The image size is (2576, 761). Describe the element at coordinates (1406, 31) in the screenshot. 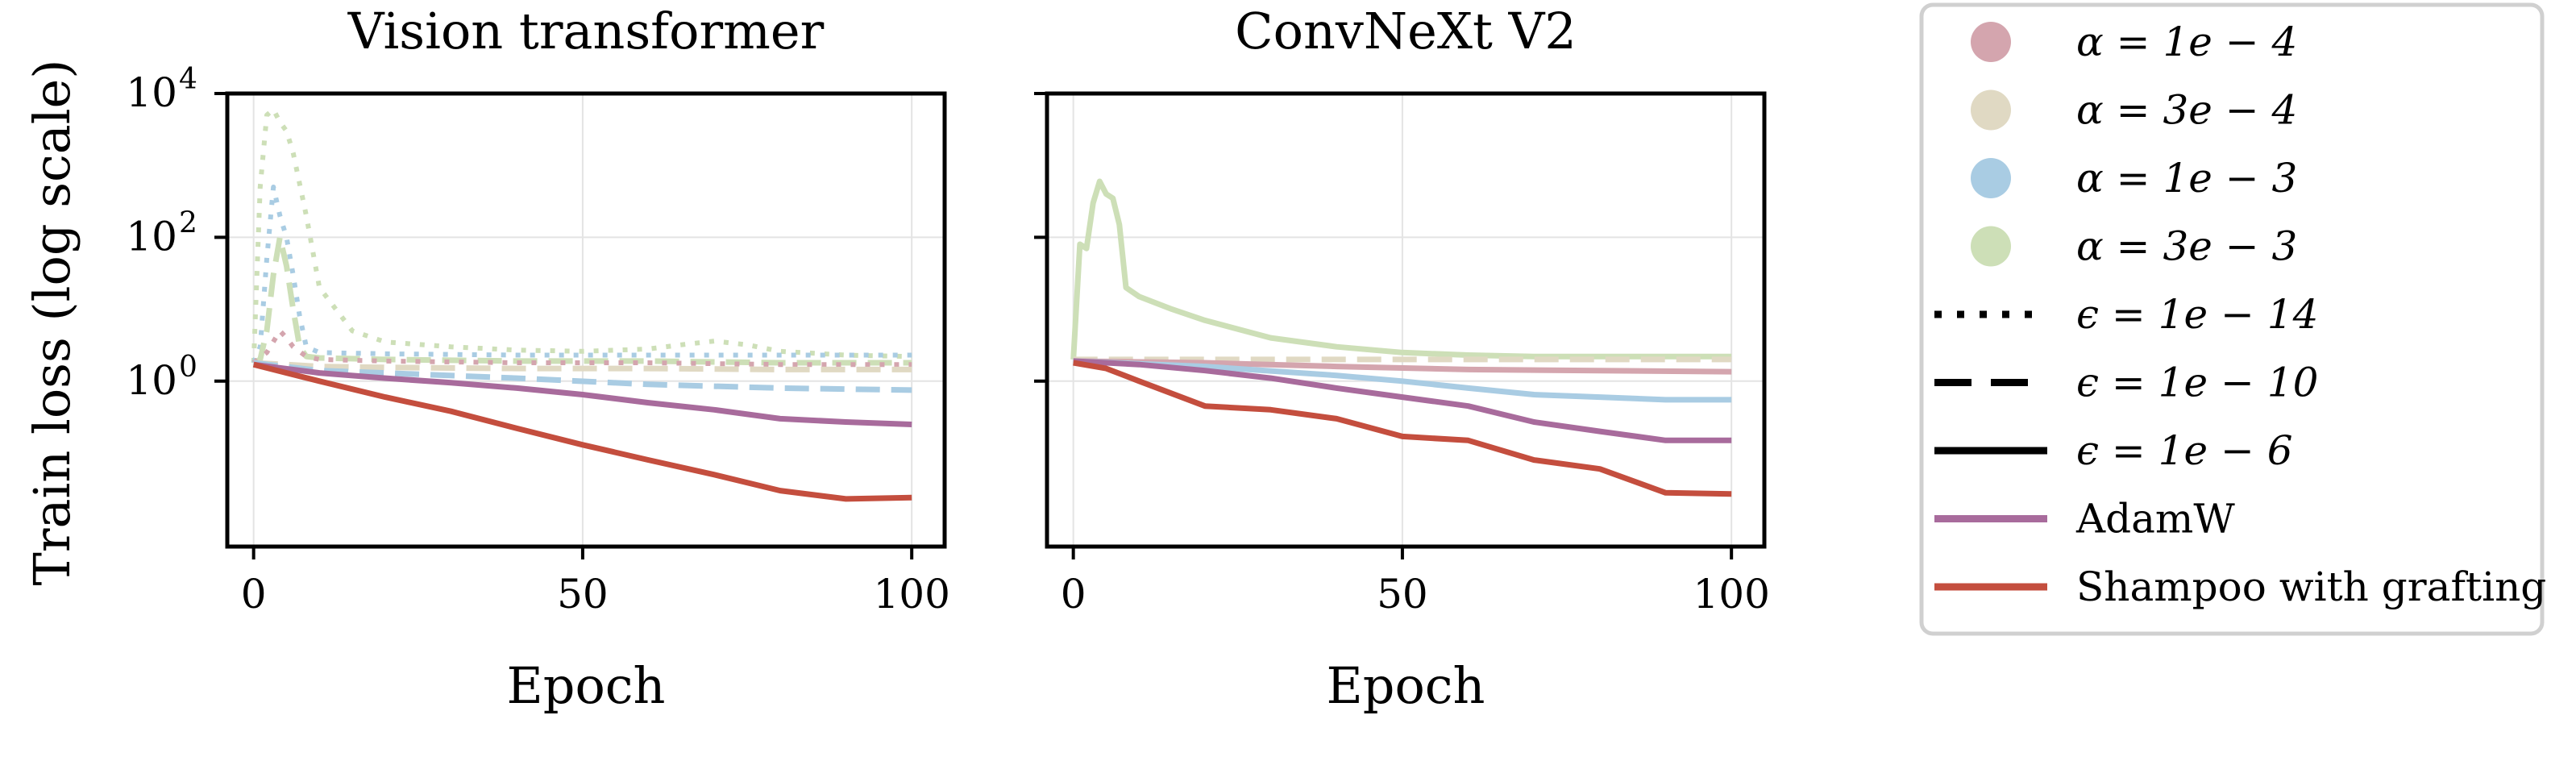

I see `panel-title: ConvNeXt V2` at that location.